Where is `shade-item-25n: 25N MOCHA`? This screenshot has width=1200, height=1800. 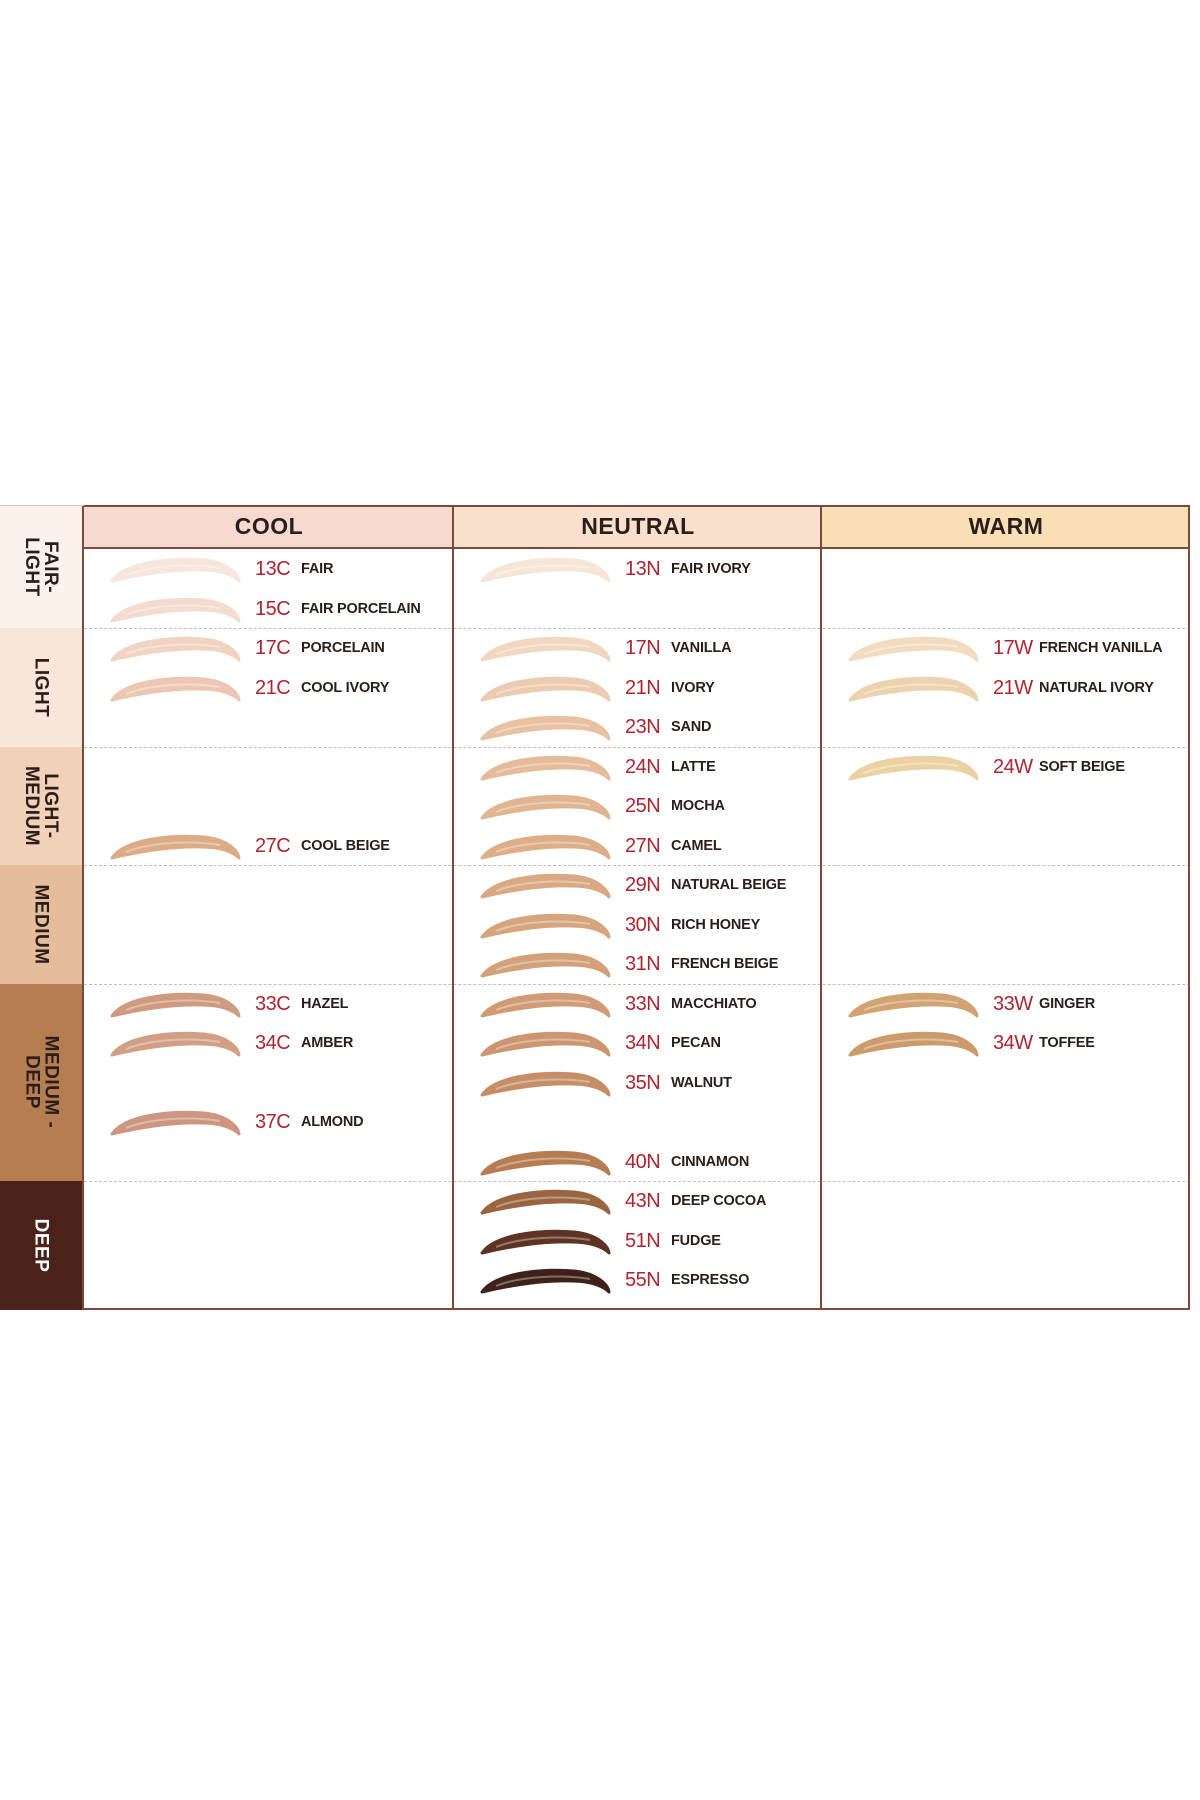 shade-item-25n: 25N MOCHA is located at coordinates (649, 808).